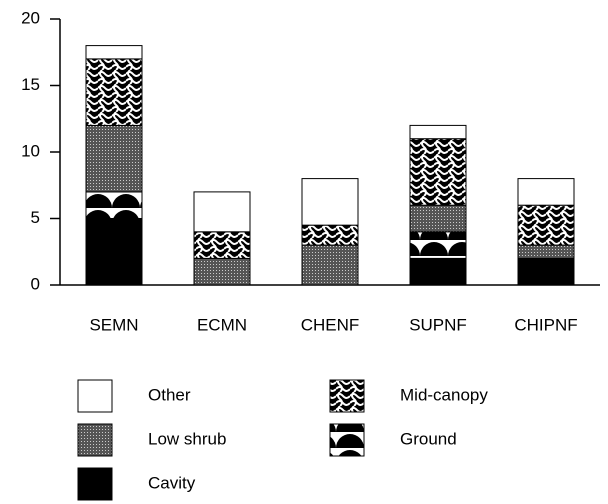 This screenshot has width=608, height=504. I want to click on y-tick-label: 15, so click(30, 84).